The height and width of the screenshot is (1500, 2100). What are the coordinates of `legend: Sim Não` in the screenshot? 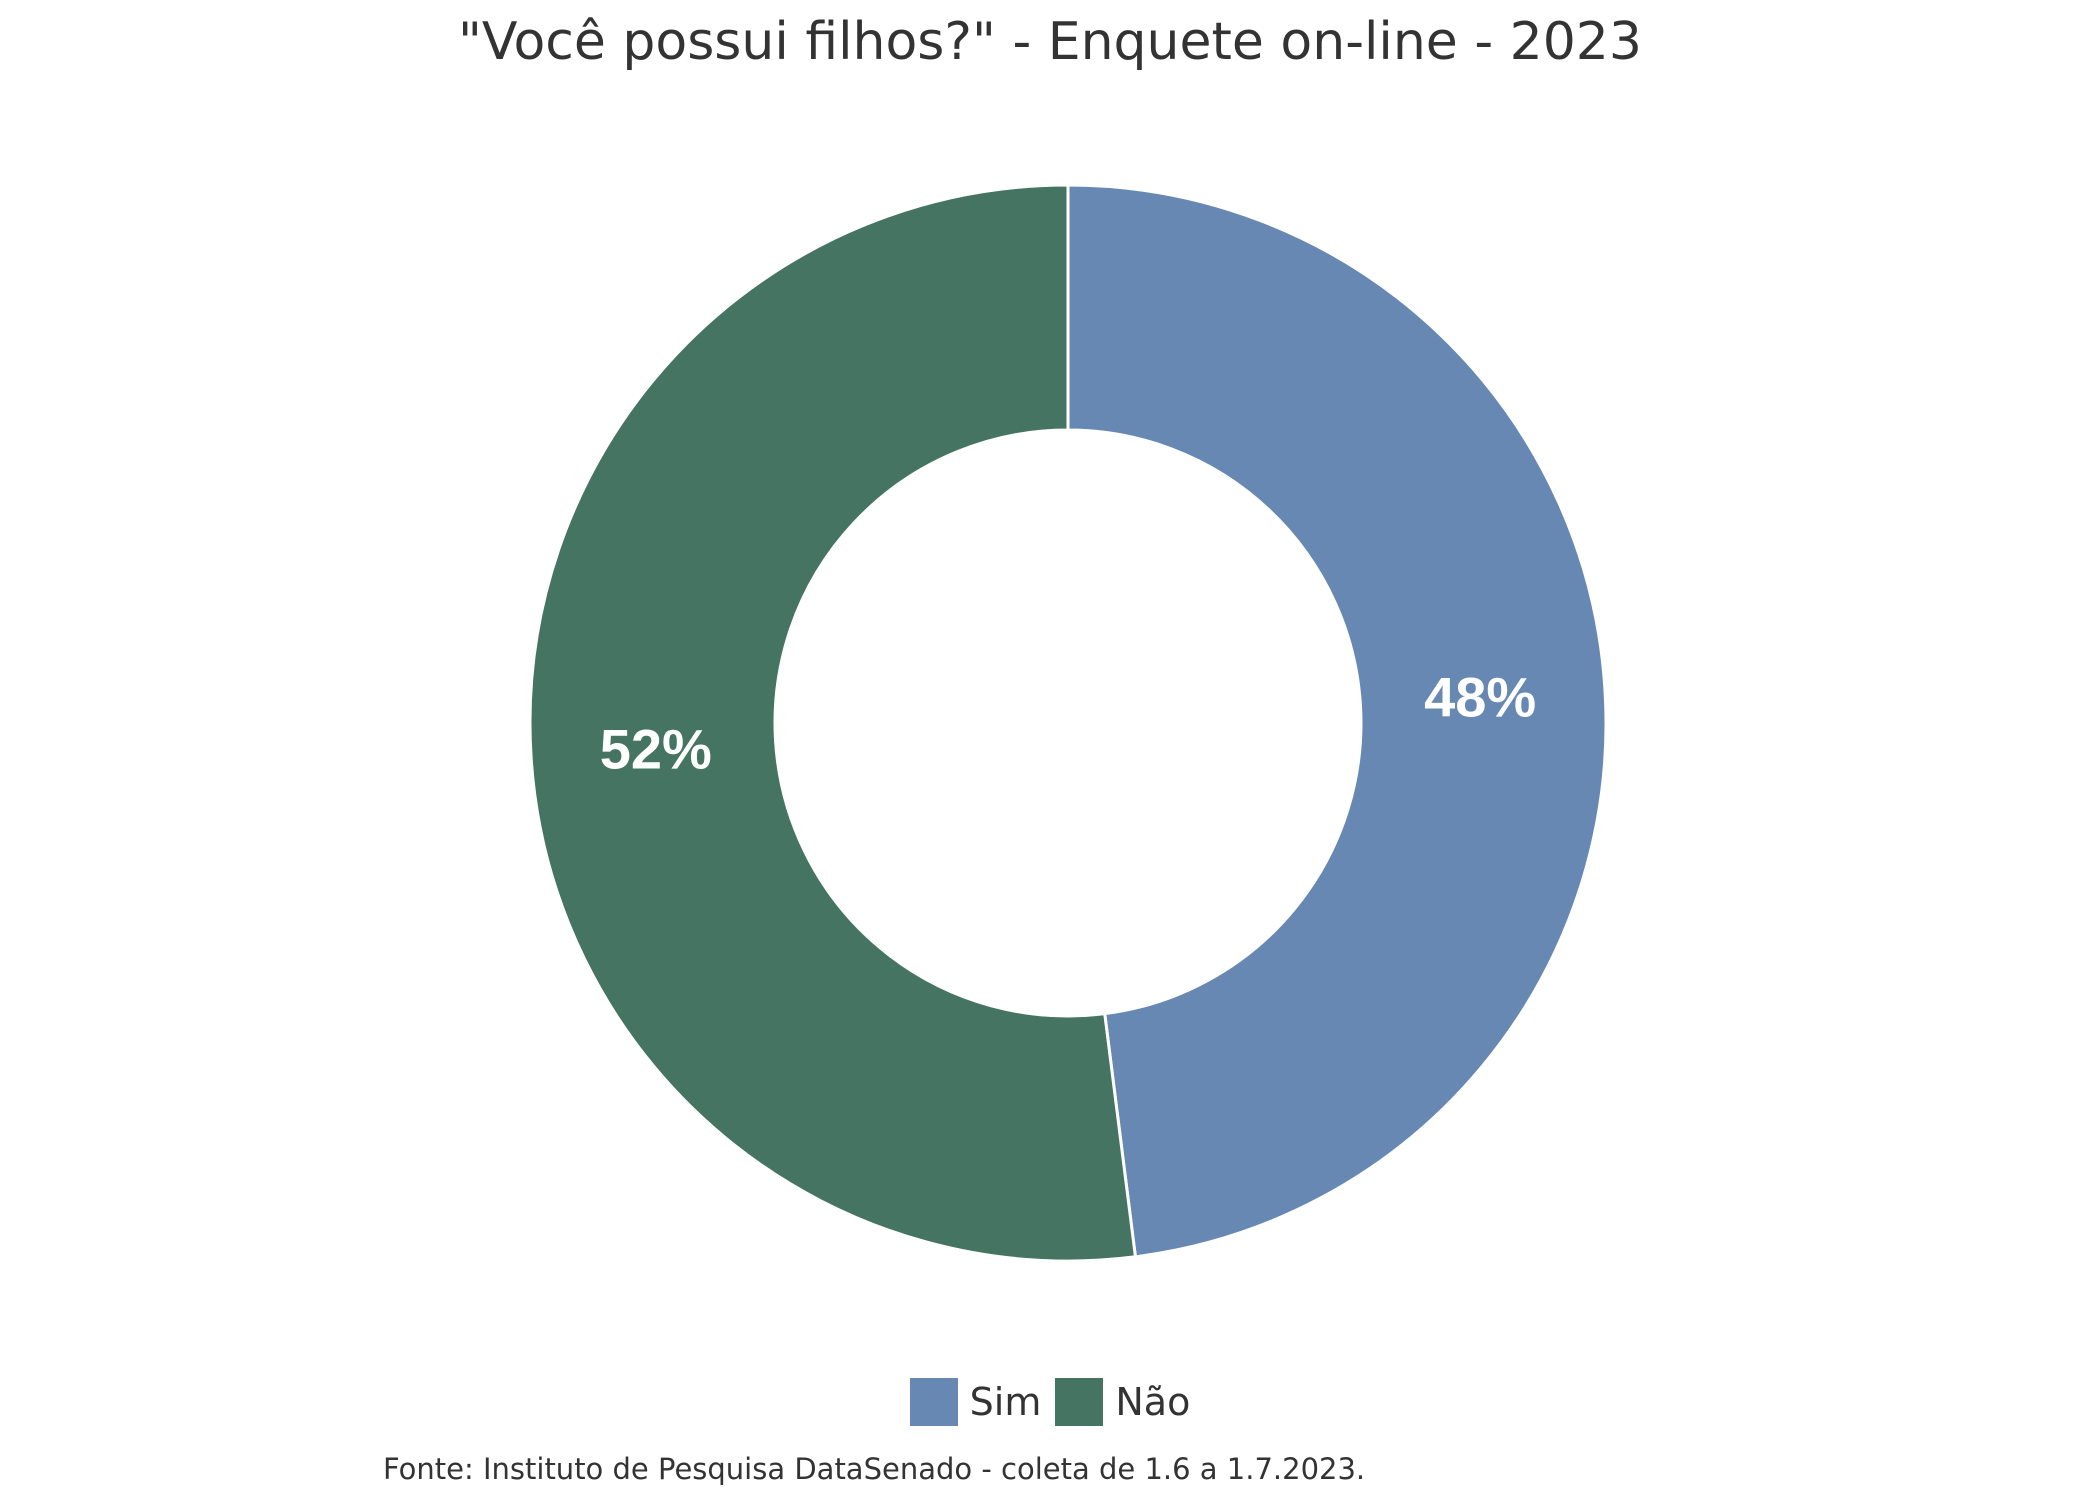 It's located at (1050, 1402).